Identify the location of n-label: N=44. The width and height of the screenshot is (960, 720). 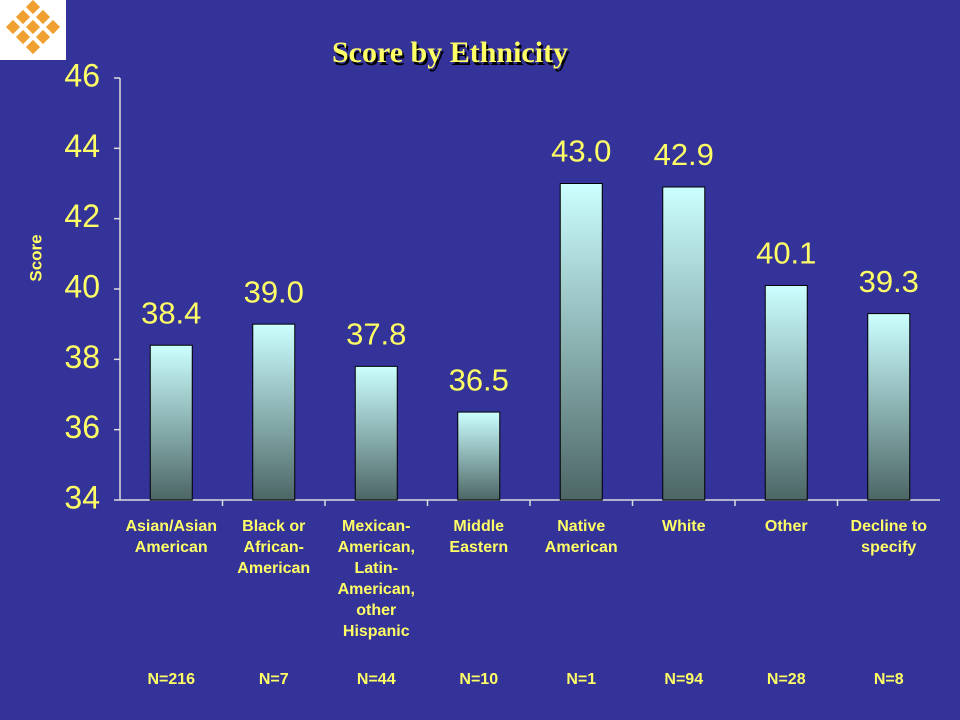
(376, 679).